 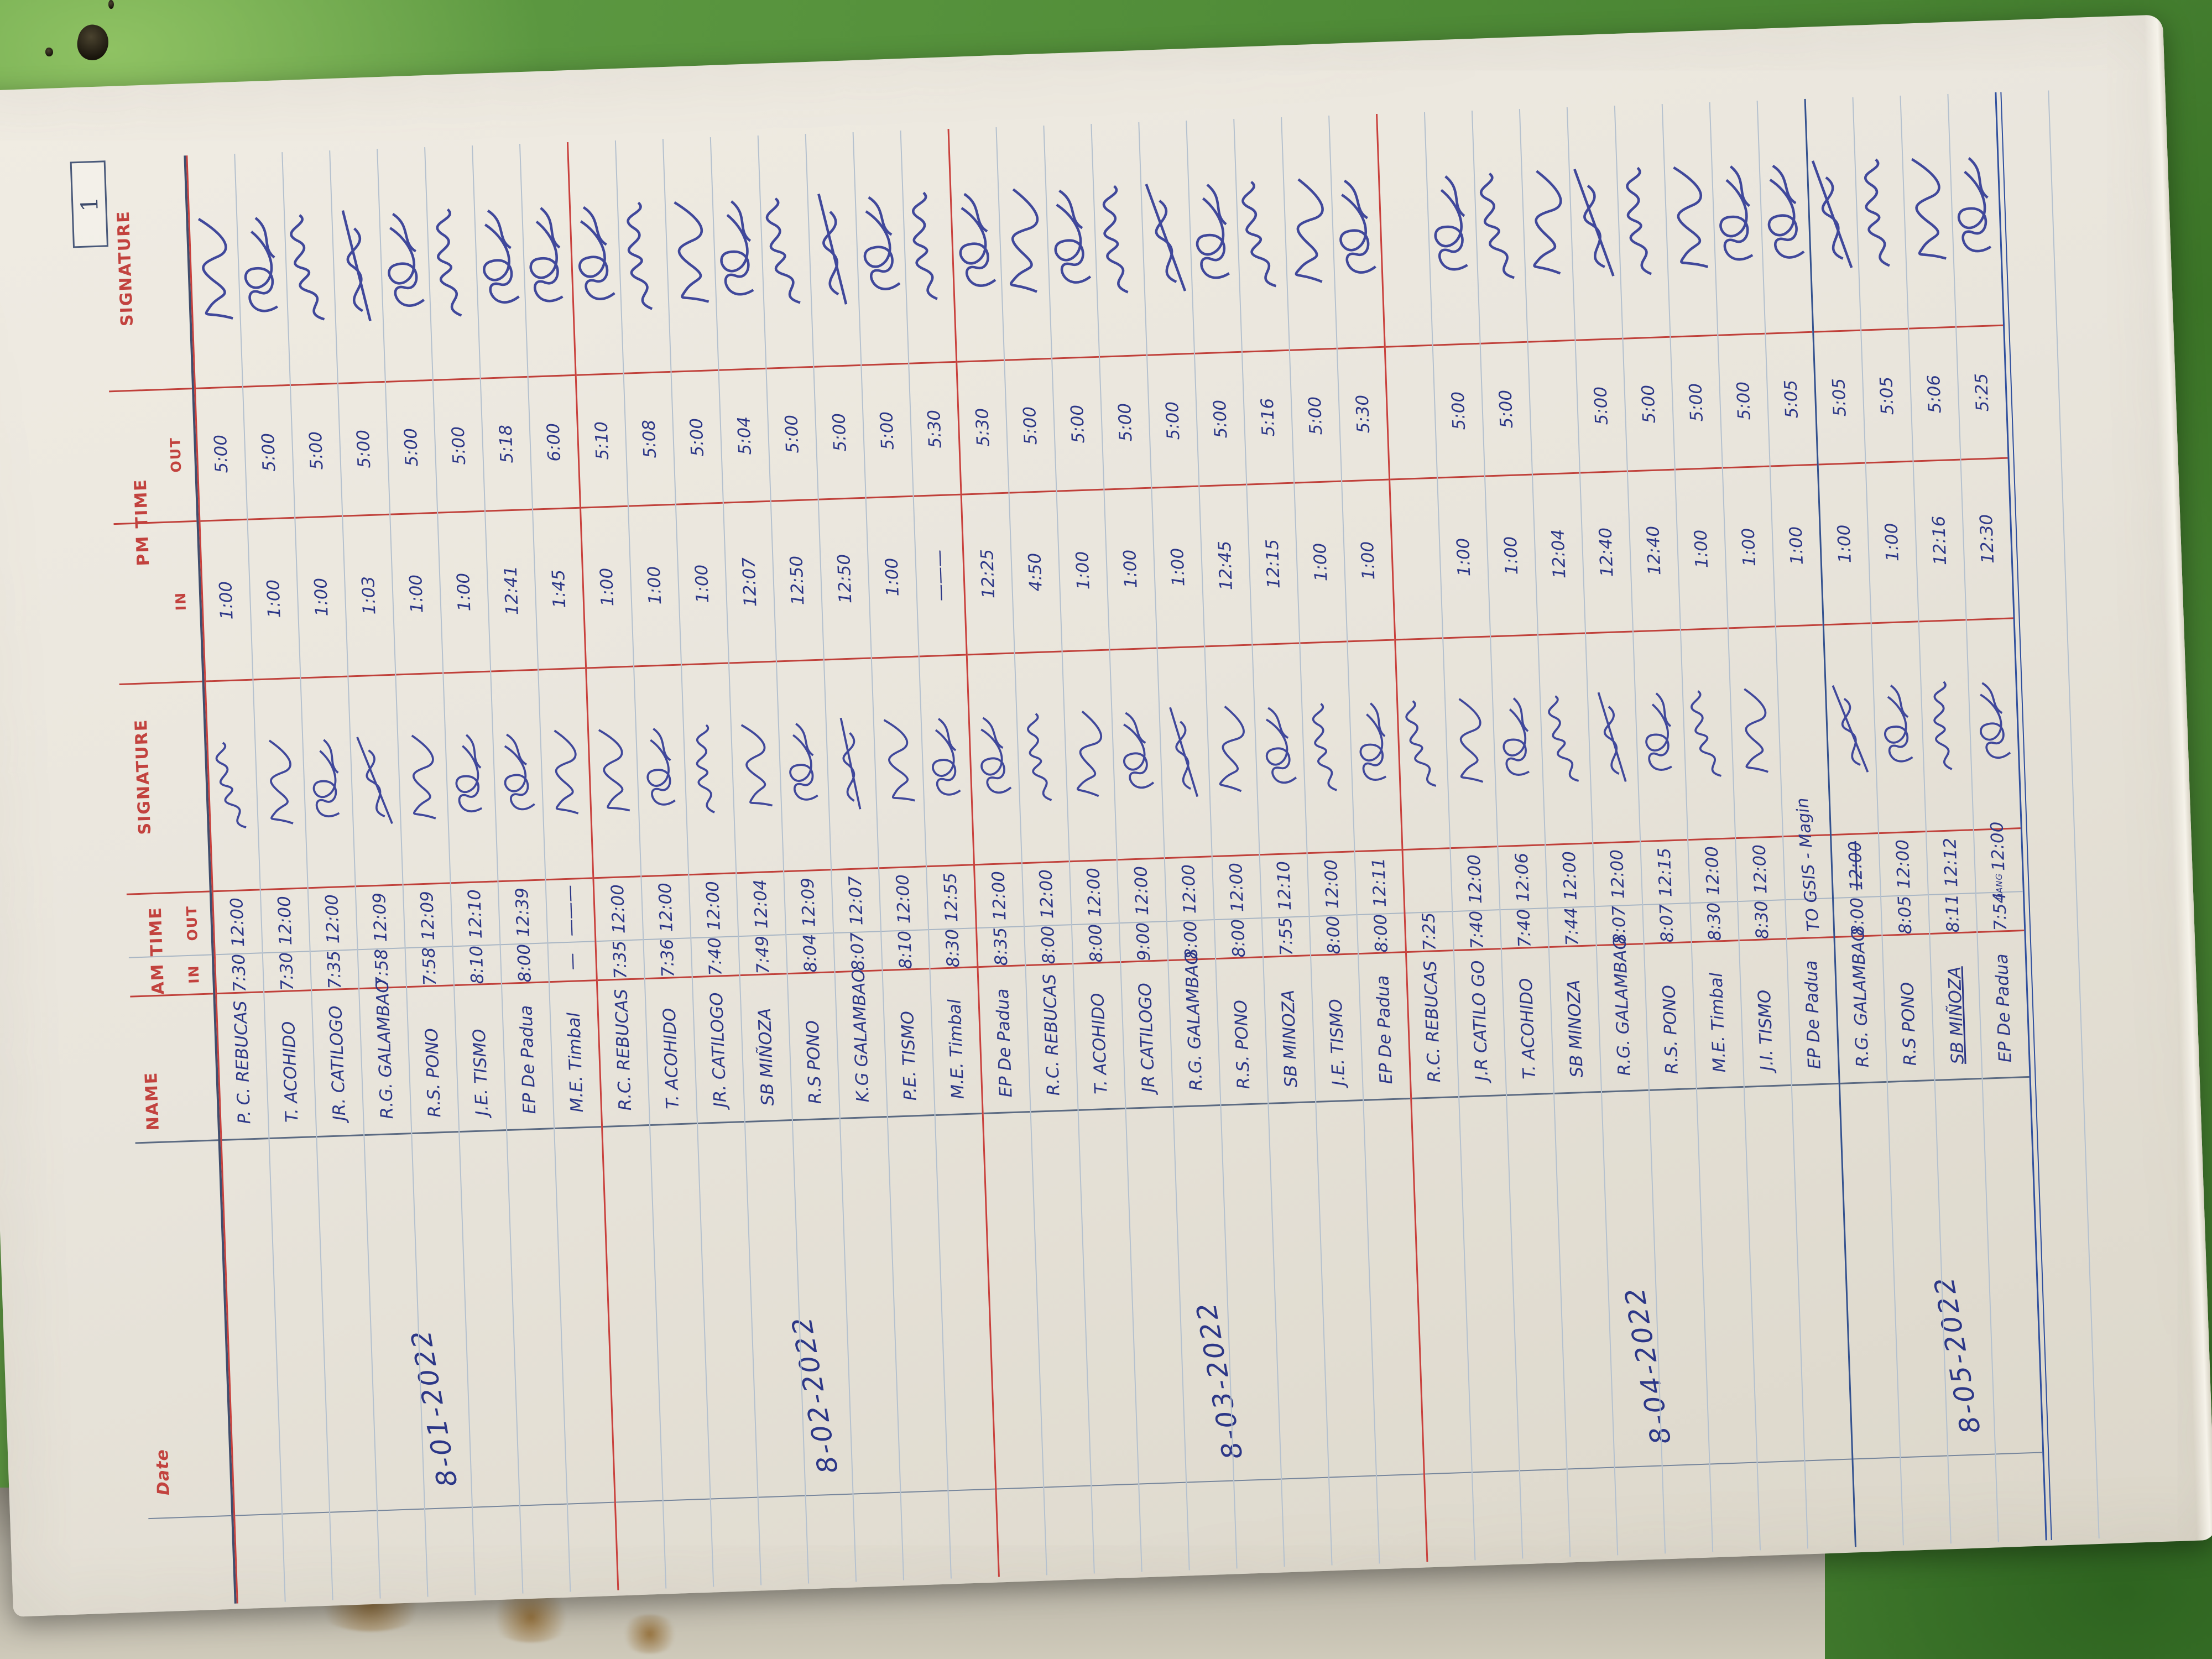 What do you see at coordinates (1559, 553) in the screenshot?
I see `pm-in-time: 12:04` at bounding box center [1559, 553].